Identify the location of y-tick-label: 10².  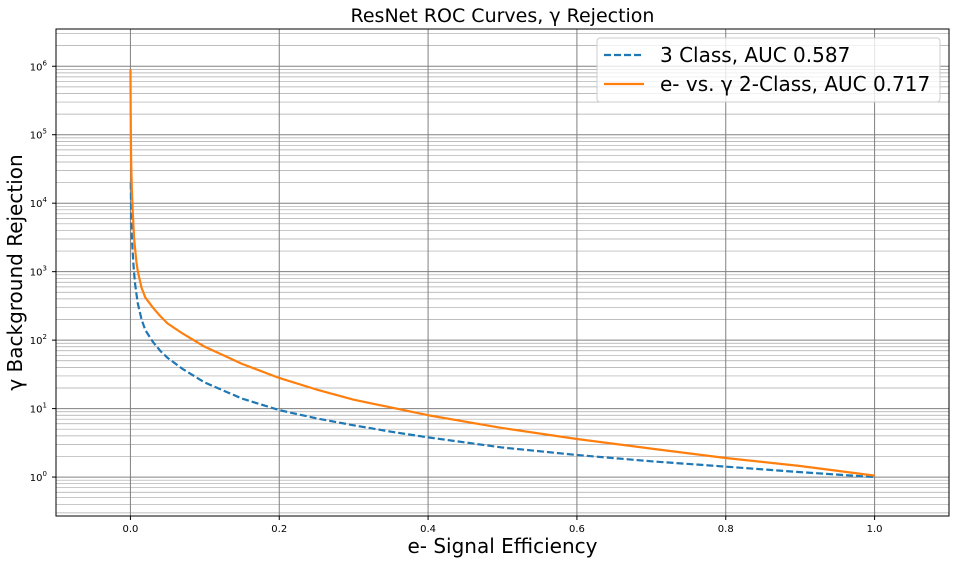
(38, 340).